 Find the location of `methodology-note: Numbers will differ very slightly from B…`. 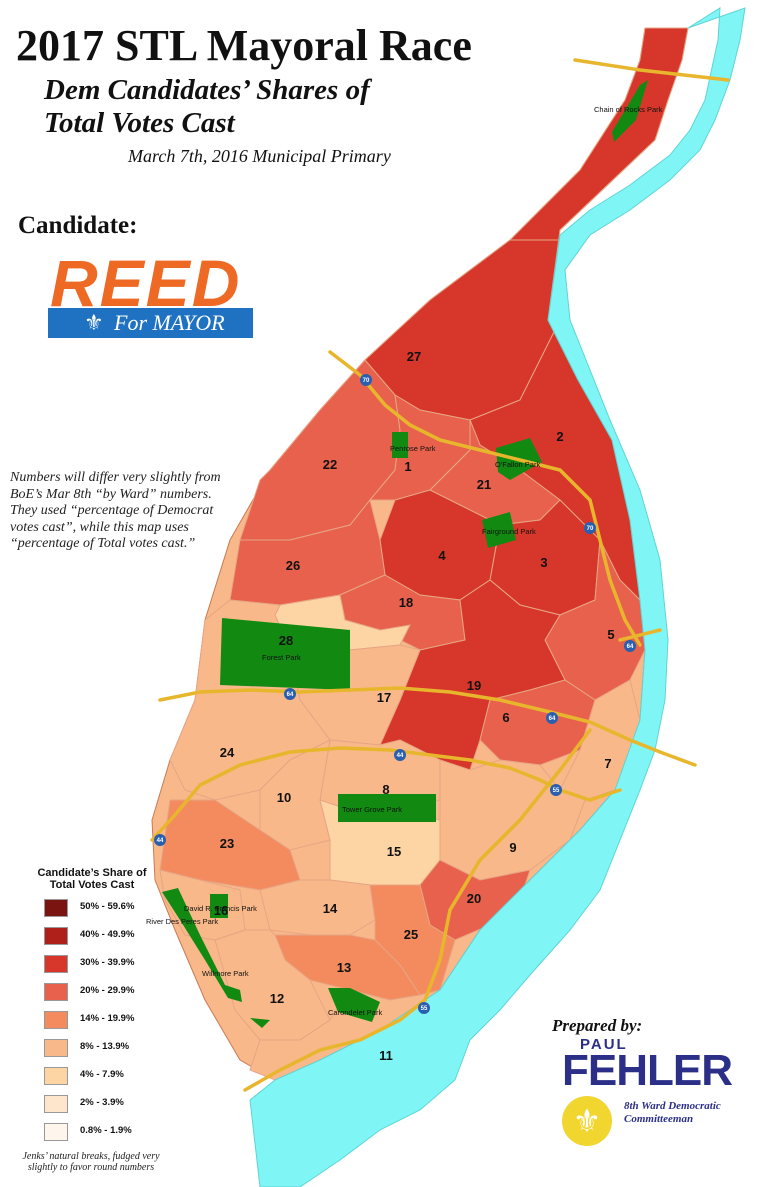

methodology-note: Numbers will differ very slightly from B… is located at coordinates (135, 511).